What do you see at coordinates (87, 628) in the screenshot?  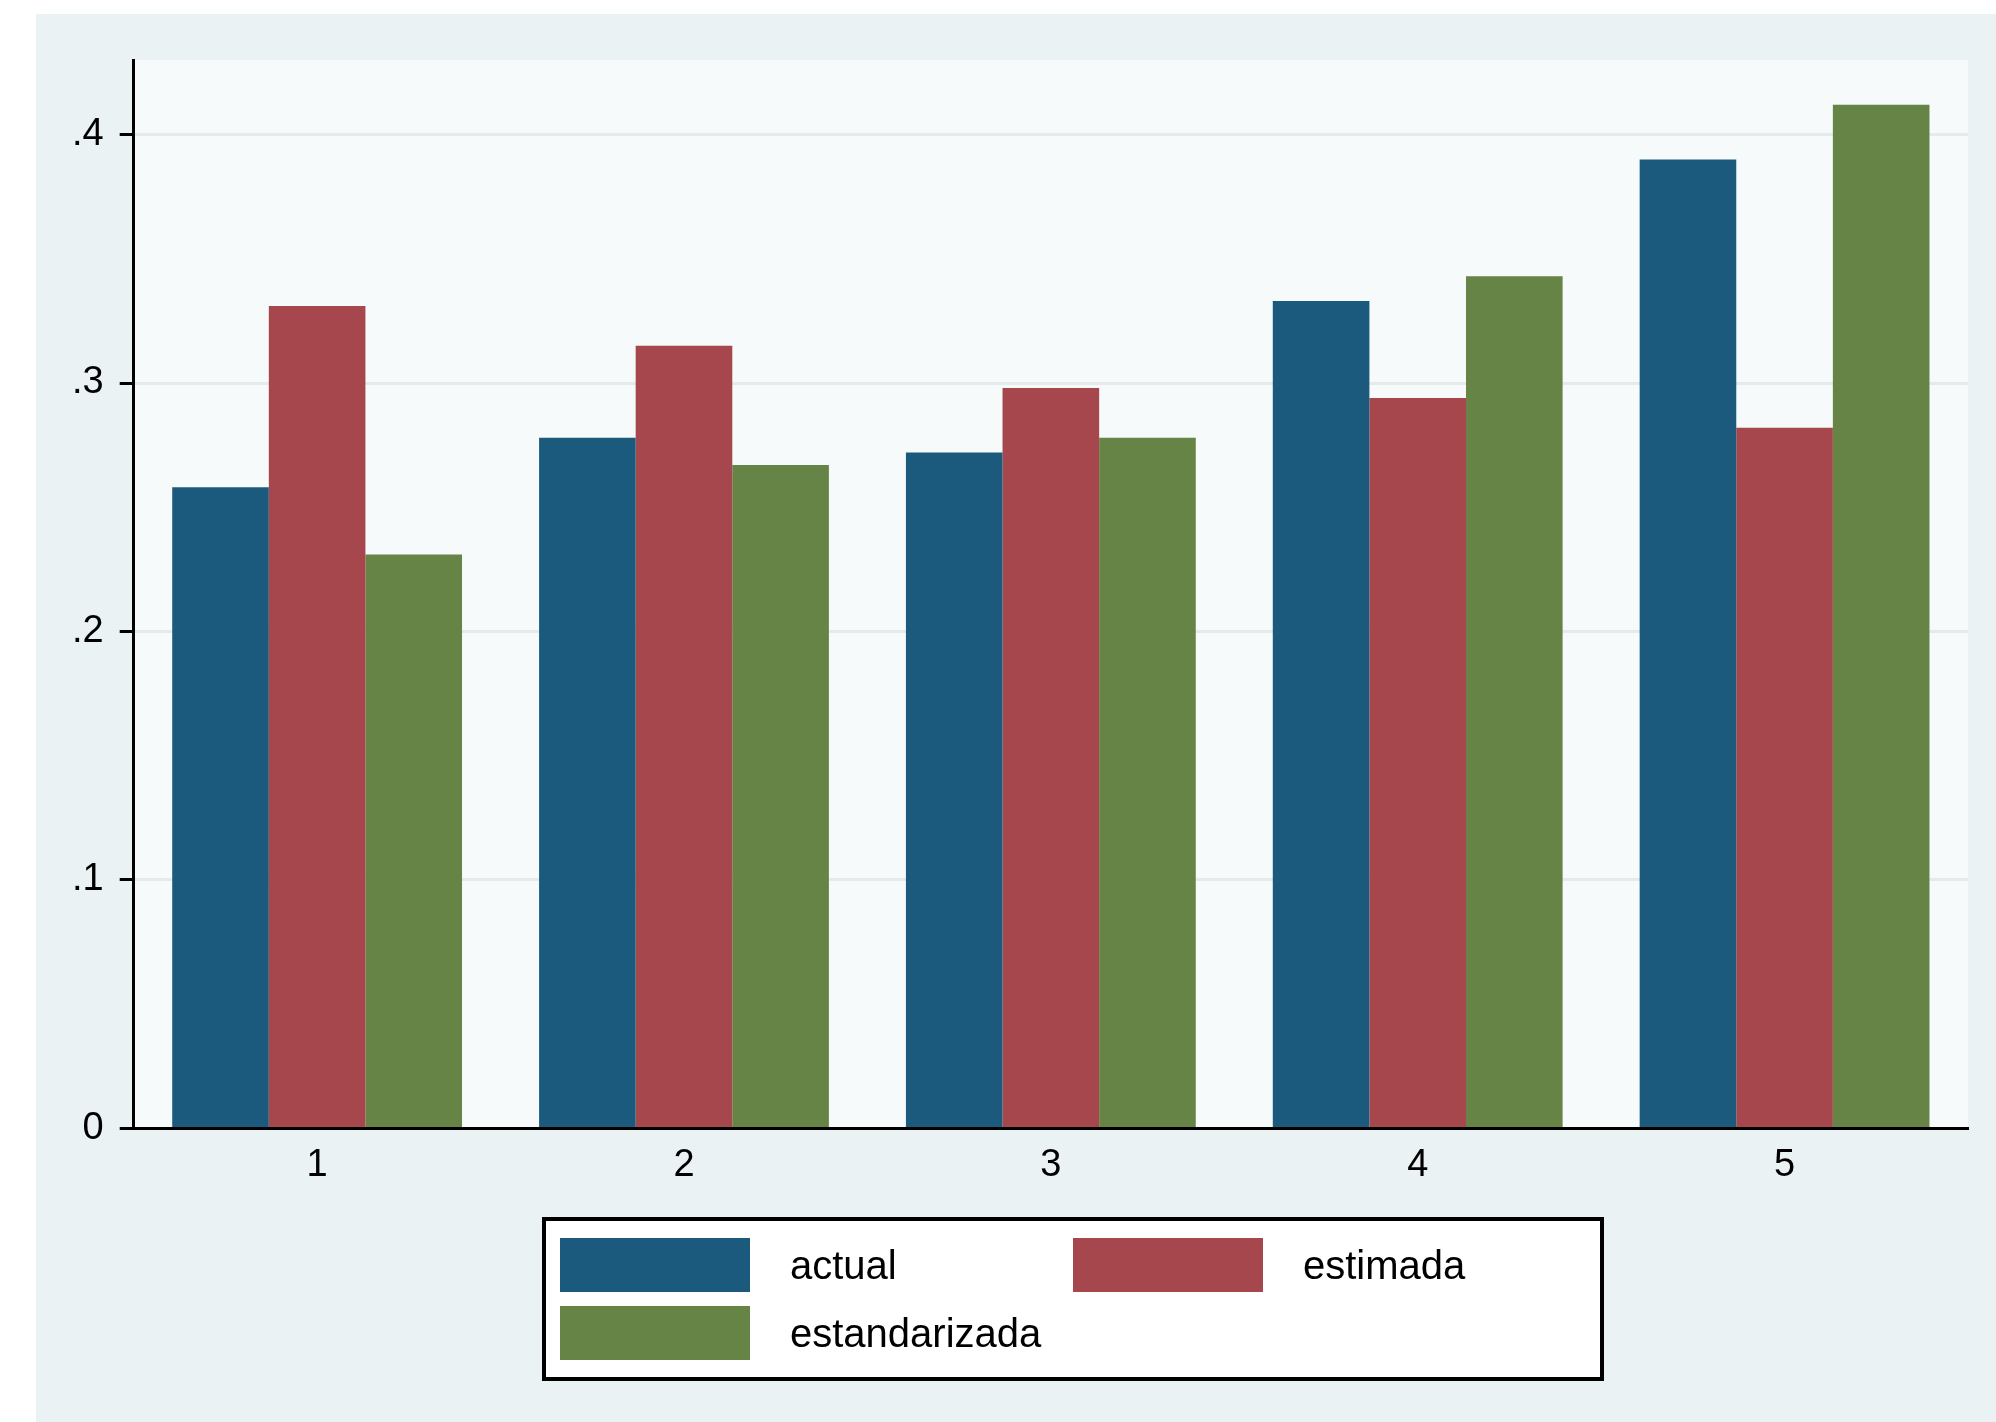 I see `y-tick-label: .2` at bounding box center [87, 628].